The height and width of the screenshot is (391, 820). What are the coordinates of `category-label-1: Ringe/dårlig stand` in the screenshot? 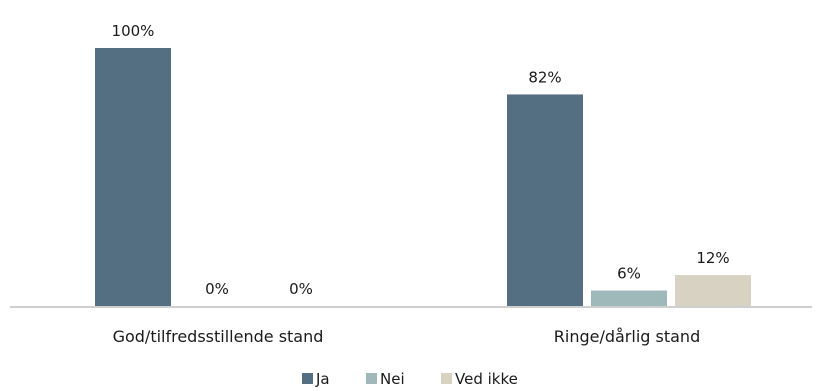 It's located at (627, 336).